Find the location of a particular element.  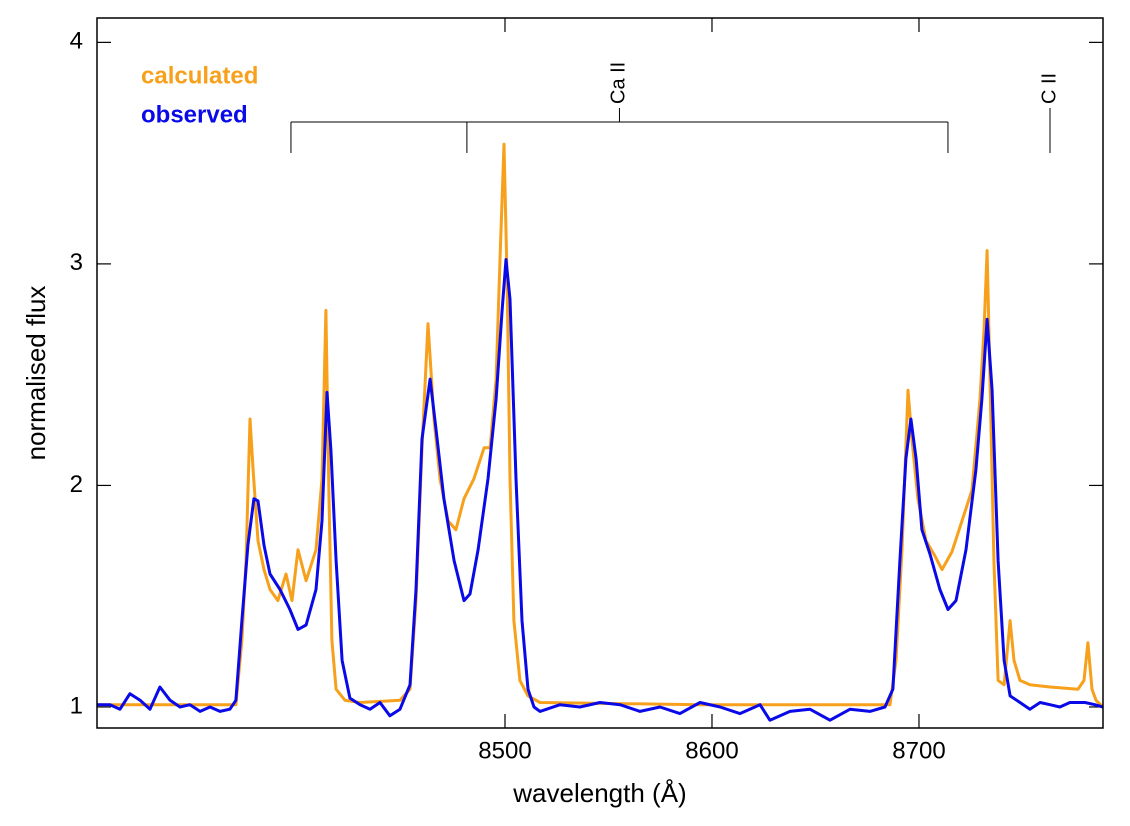

y-tick-label: 3 is located at coordinates (76, 262).